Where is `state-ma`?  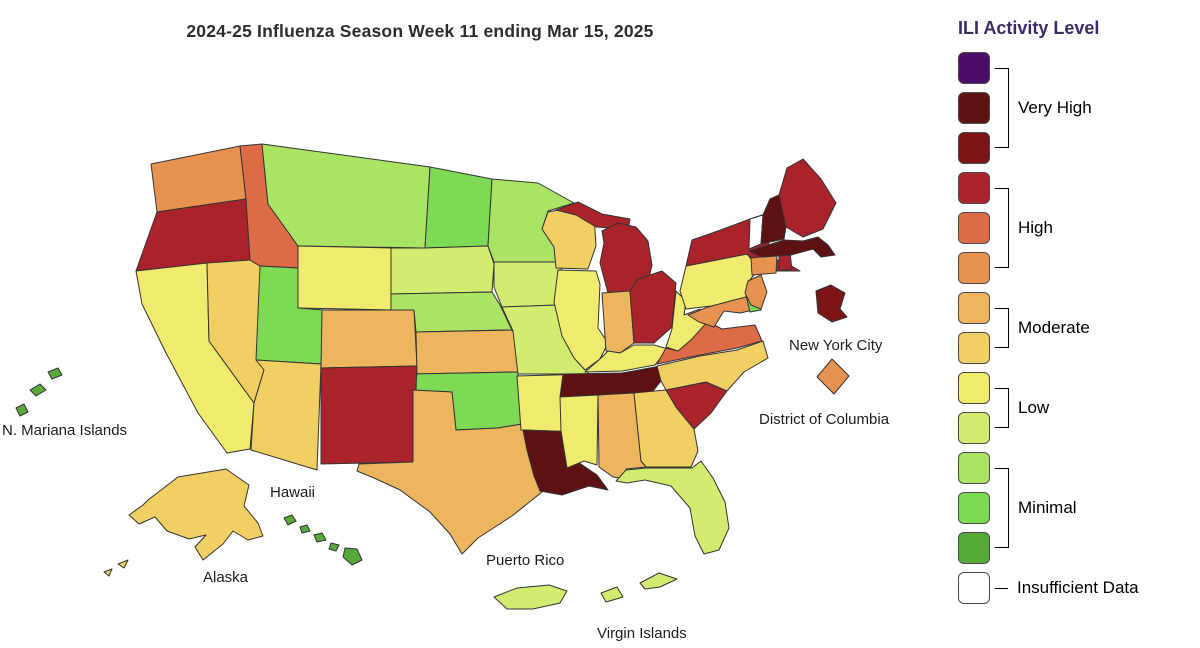 state-ma is located at coordinates (792, 247).